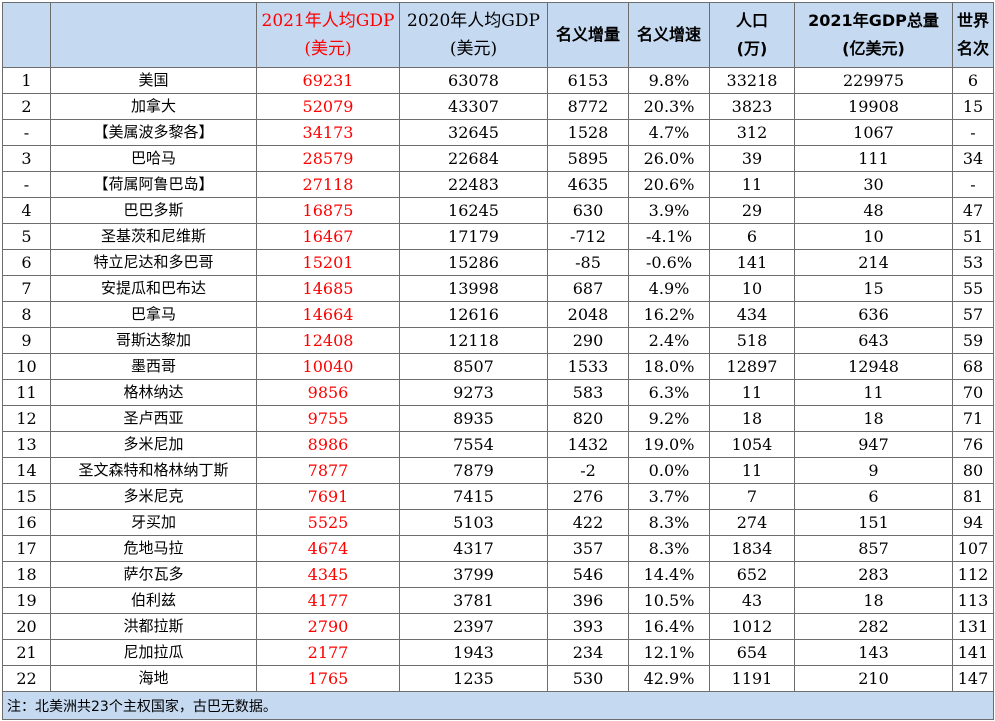 The height and width of the screenshot is (721, 995). Describe the element at coordinates (153, 262) in the screenshot. I see `cell-country: 特立尼达和多巴哥` at that location.